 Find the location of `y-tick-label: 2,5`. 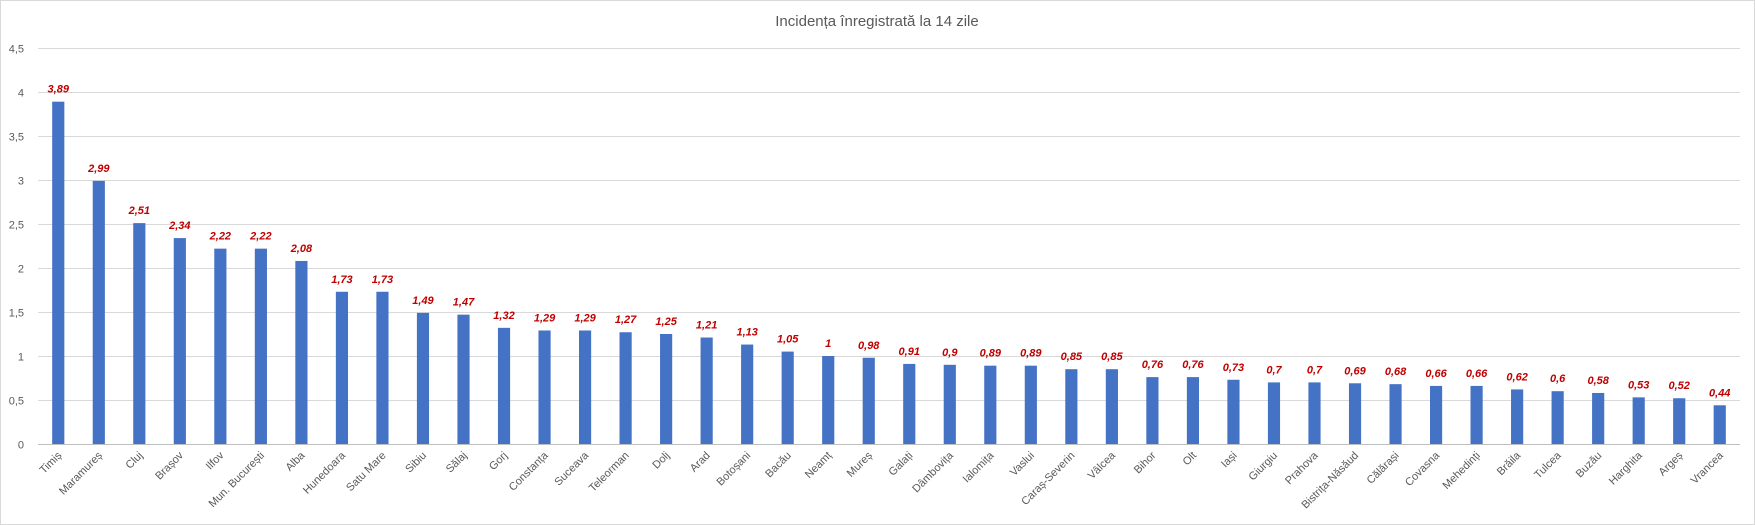

y-tick-label: 2,5 is located at coordinates (16, 226).